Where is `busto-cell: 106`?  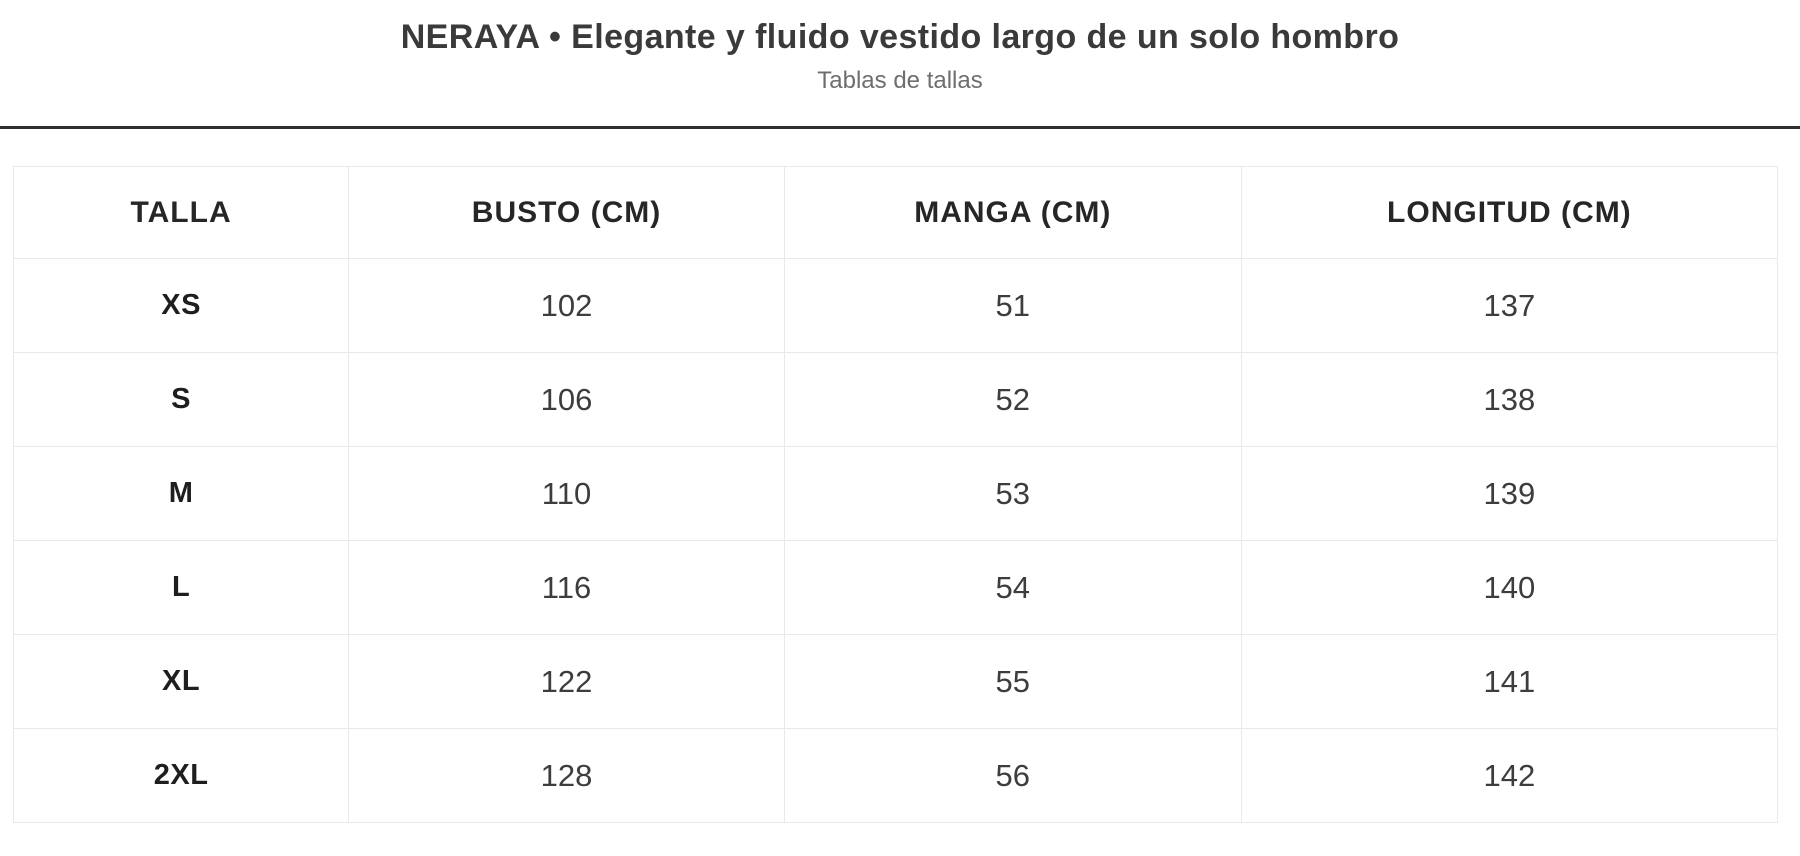
busto-cell: 106 is located at coordinates (566, 399).